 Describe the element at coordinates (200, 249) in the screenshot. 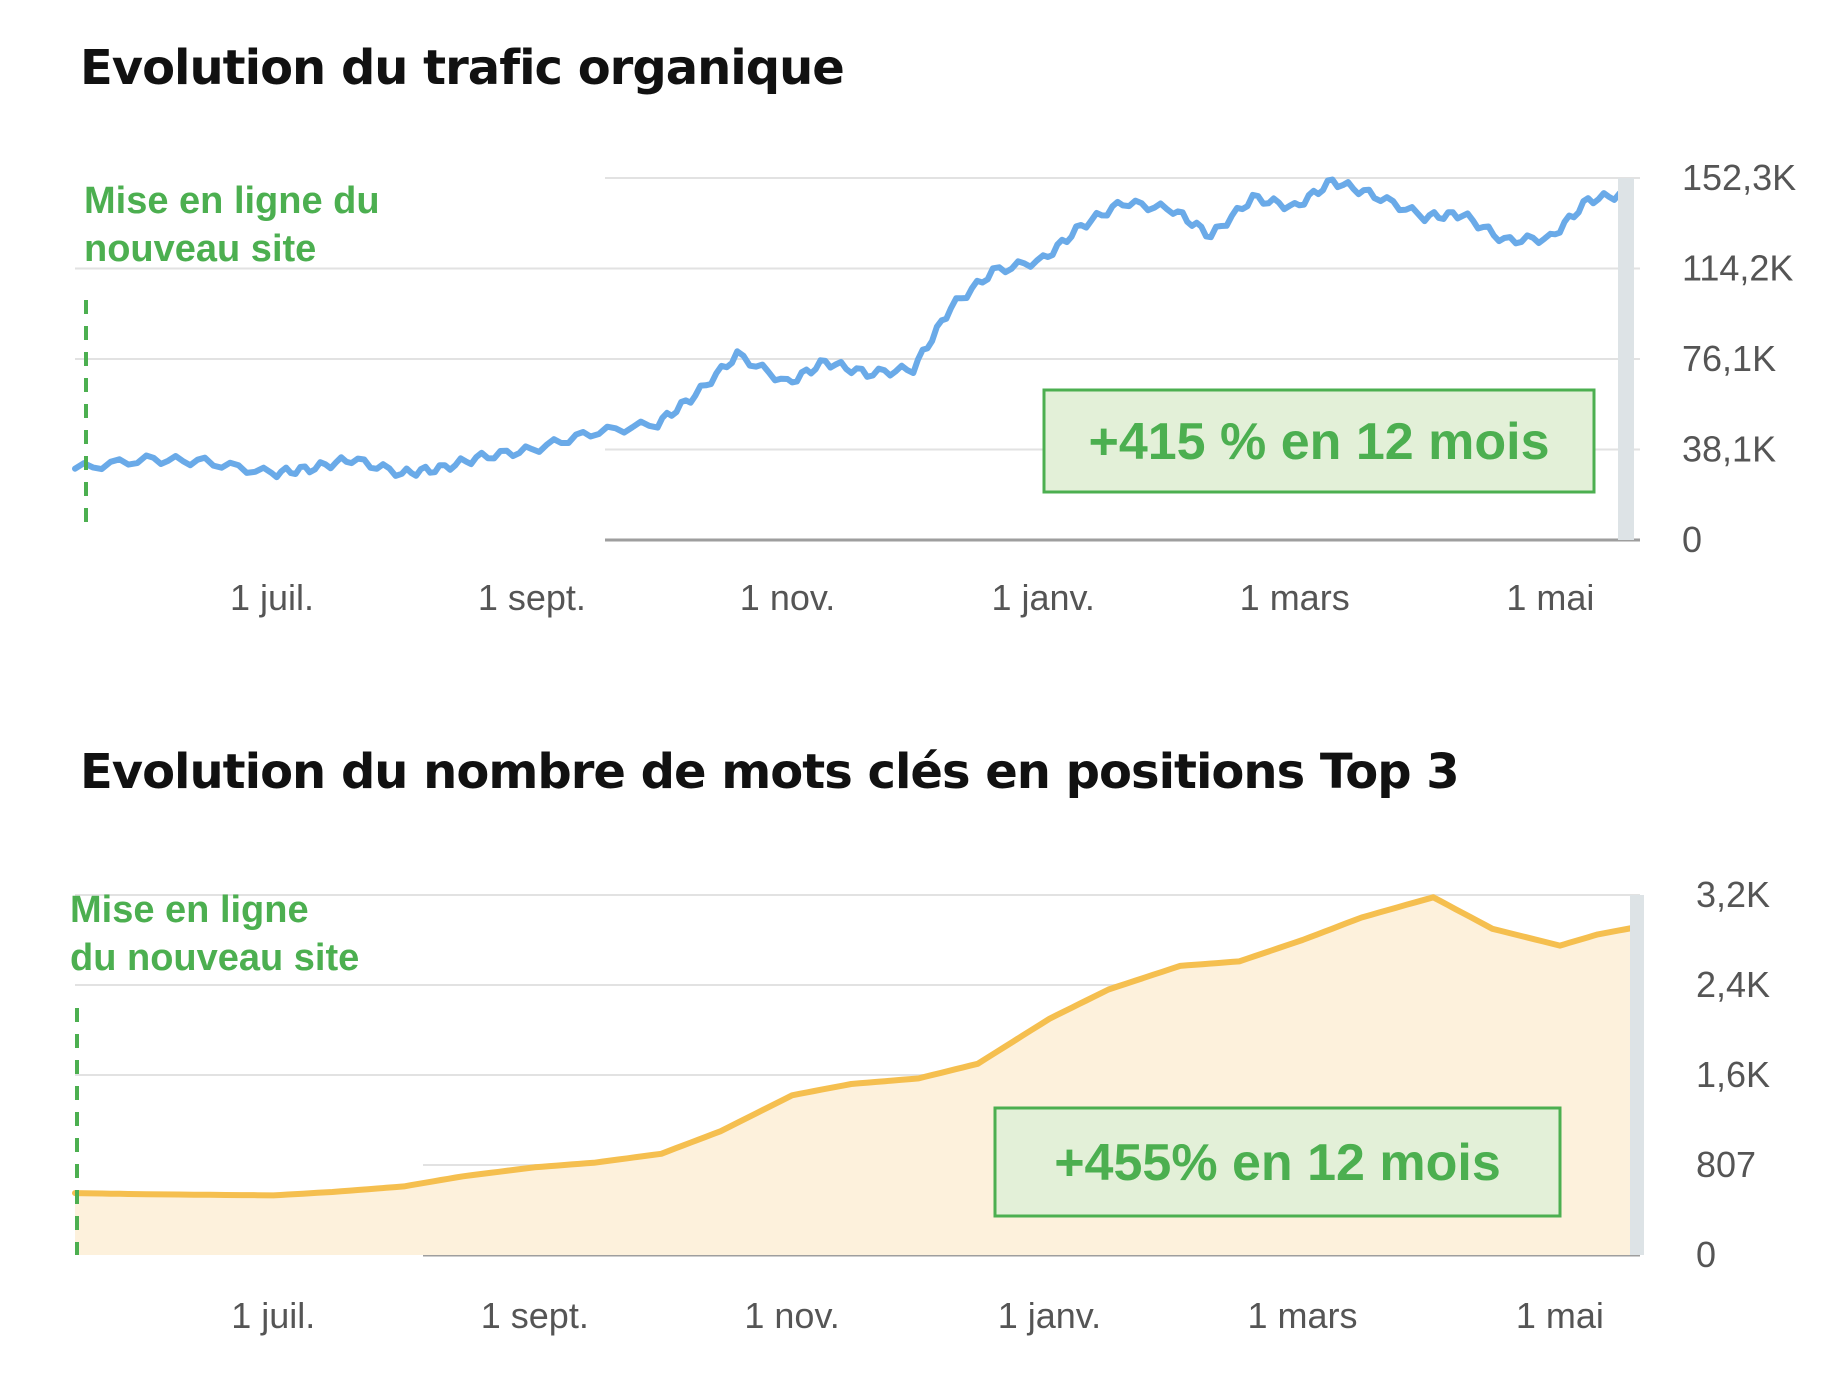

I see `launch-annotation: nouveau site` at that location.